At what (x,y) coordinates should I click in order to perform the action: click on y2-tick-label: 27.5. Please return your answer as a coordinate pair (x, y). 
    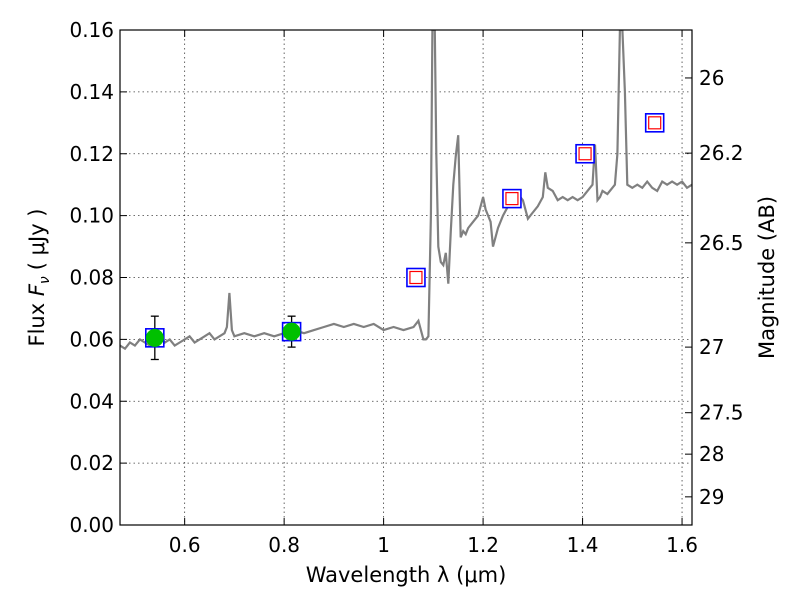
    Looking at the image, I should click on (721, 413).